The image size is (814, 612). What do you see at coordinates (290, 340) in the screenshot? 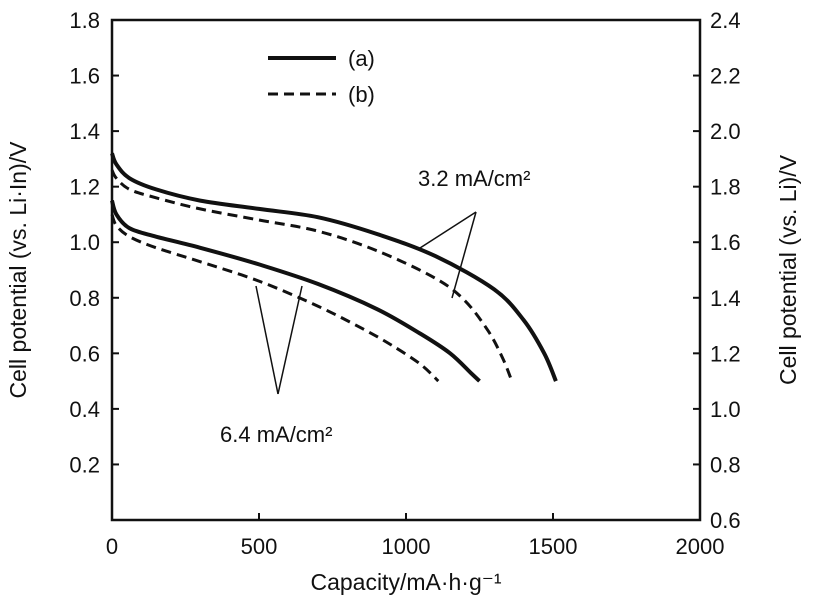
I see `annotation-pointer-6-4-b` at bounding box center [290, 340].